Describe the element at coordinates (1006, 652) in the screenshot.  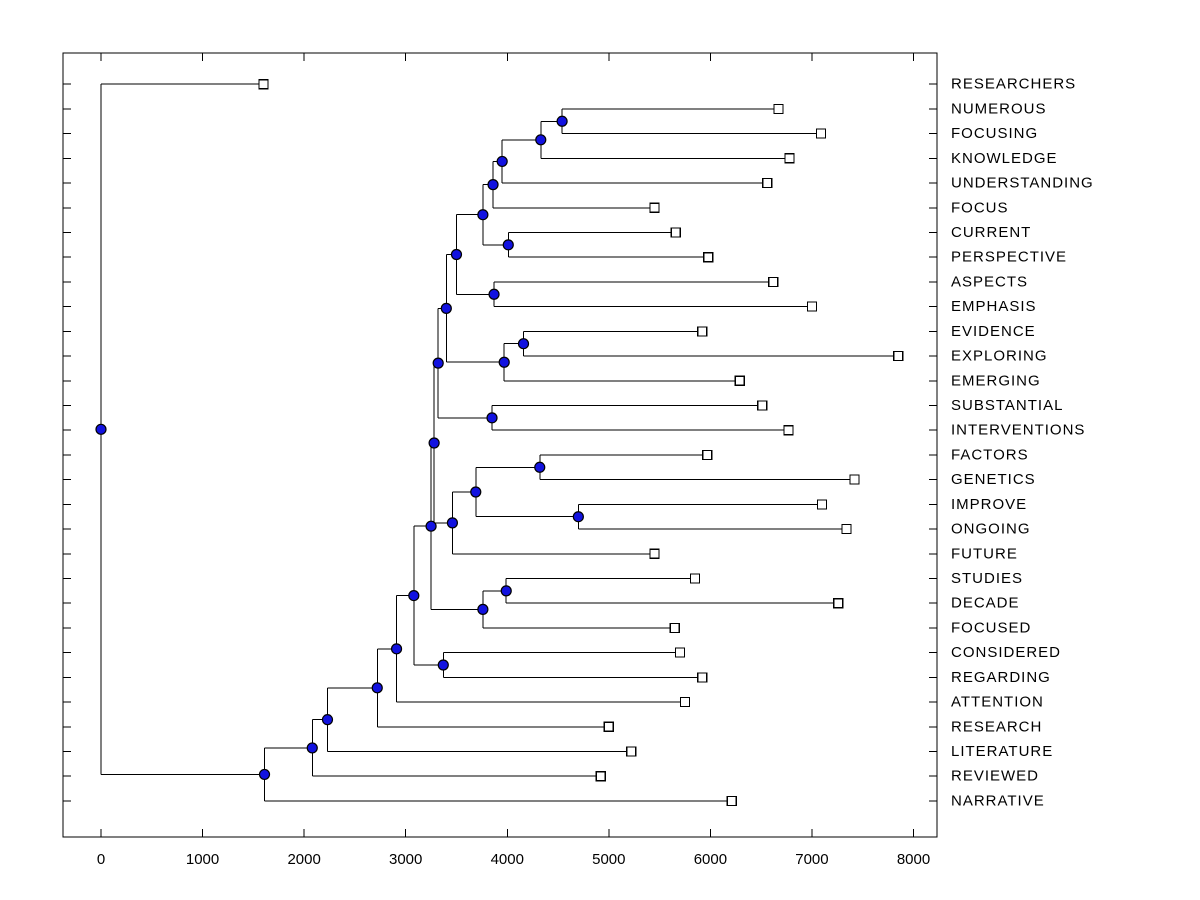
I see `leaf-label: CONSIDERED` at that location.